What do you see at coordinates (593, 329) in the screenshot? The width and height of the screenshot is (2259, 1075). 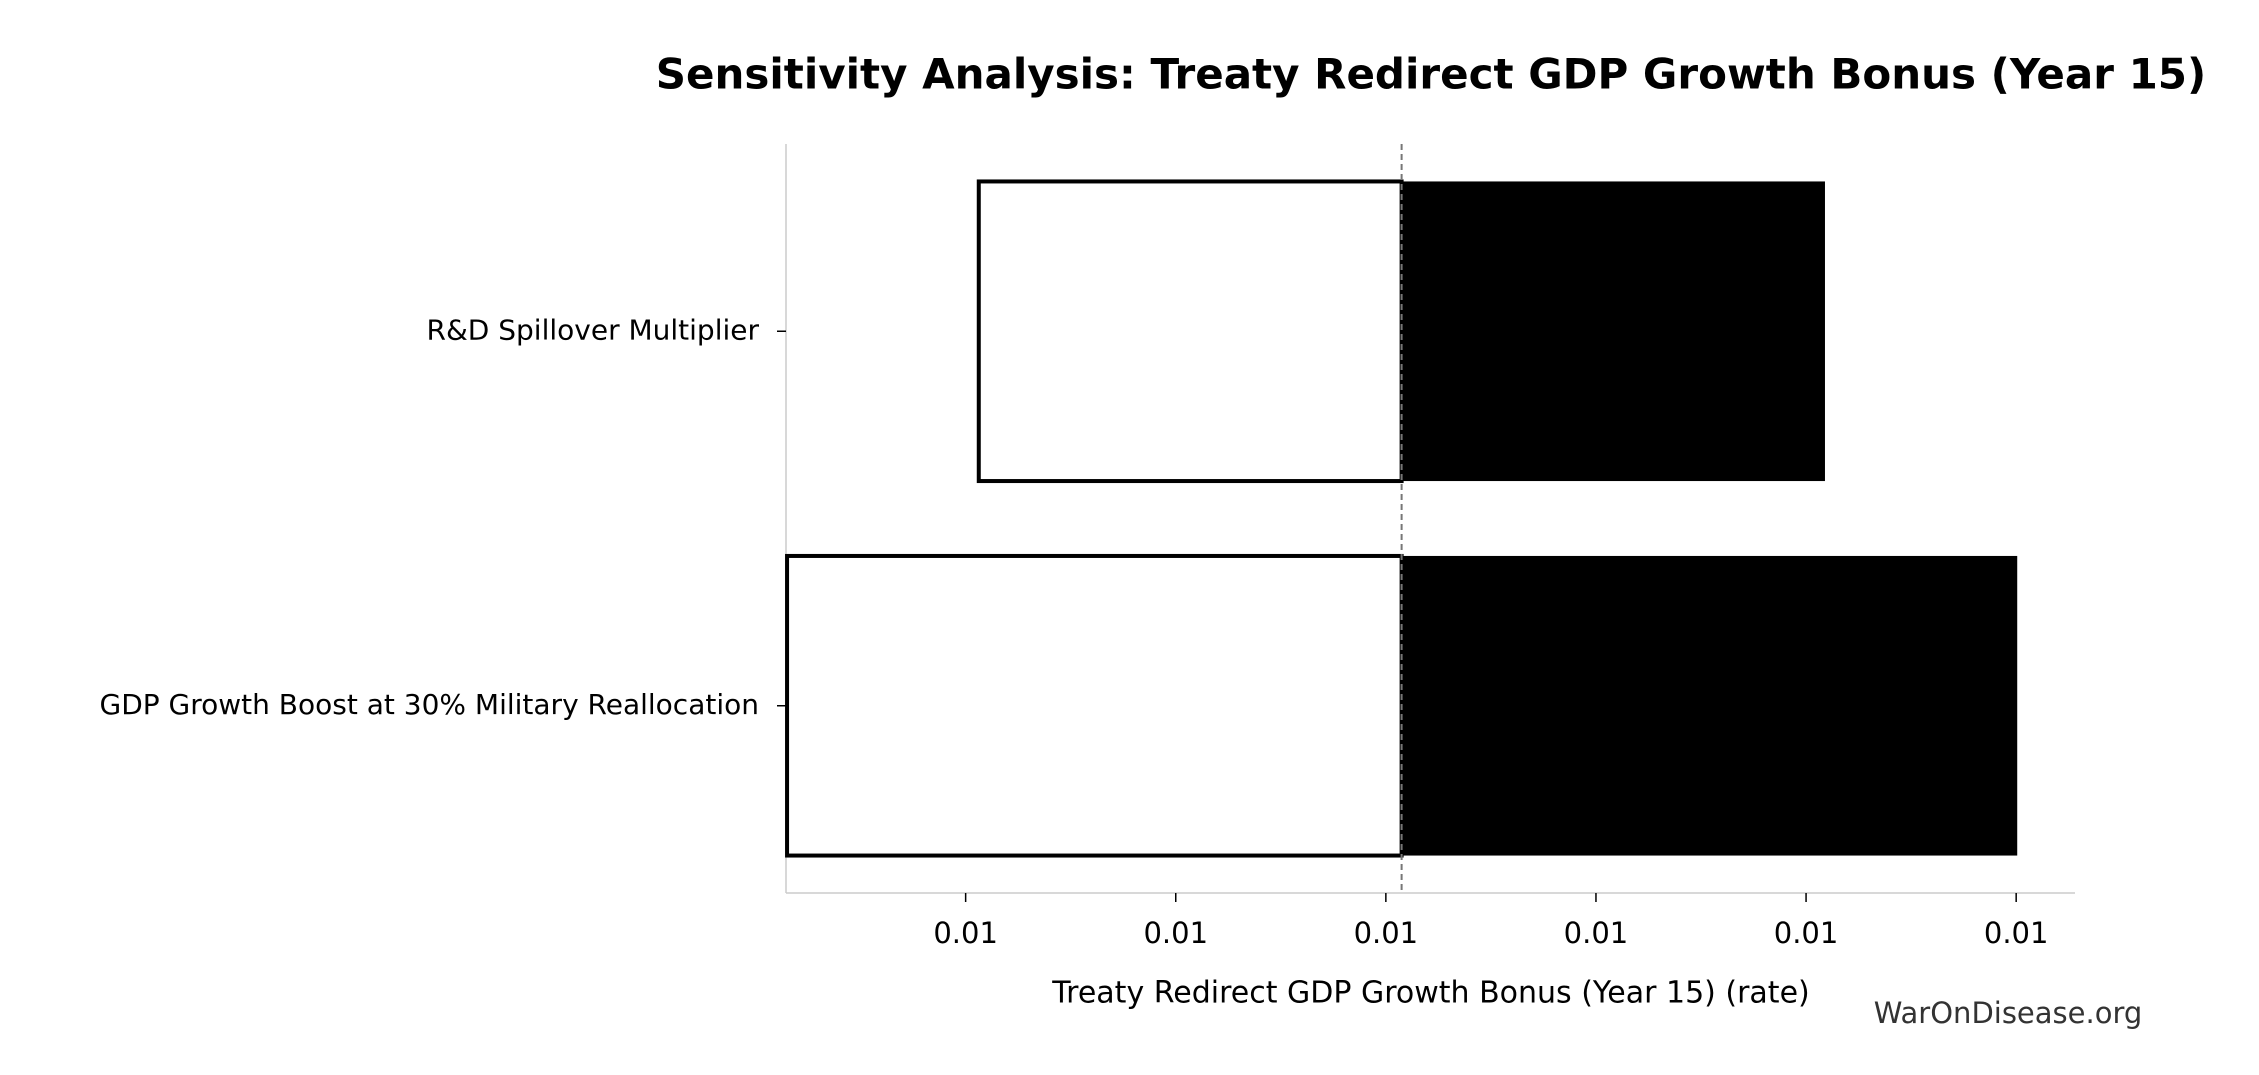 I see `y-tick-label: R&D Spillover Multiplier` at bounding box center [593, 329].